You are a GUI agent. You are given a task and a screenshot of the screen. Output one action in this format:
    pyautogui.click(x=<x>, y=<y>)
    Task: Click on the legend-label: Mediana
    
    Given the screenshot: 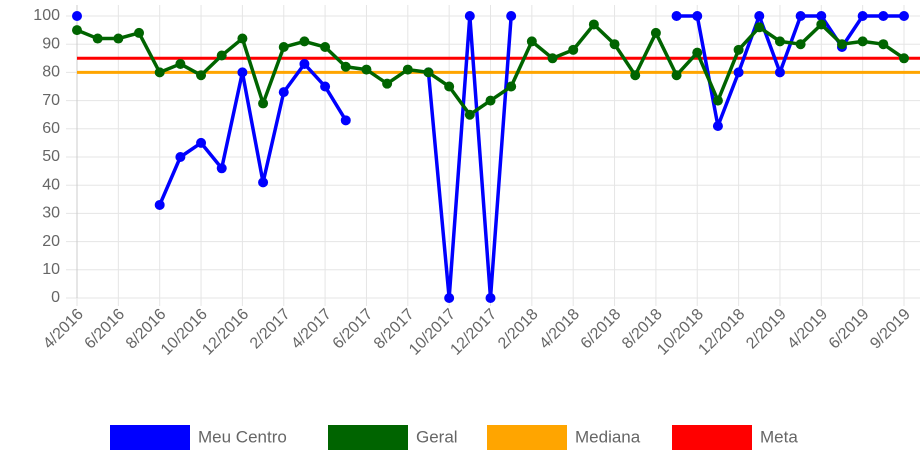 What is the action you would take?
    pyautogui.click(x=608, y=436)
    